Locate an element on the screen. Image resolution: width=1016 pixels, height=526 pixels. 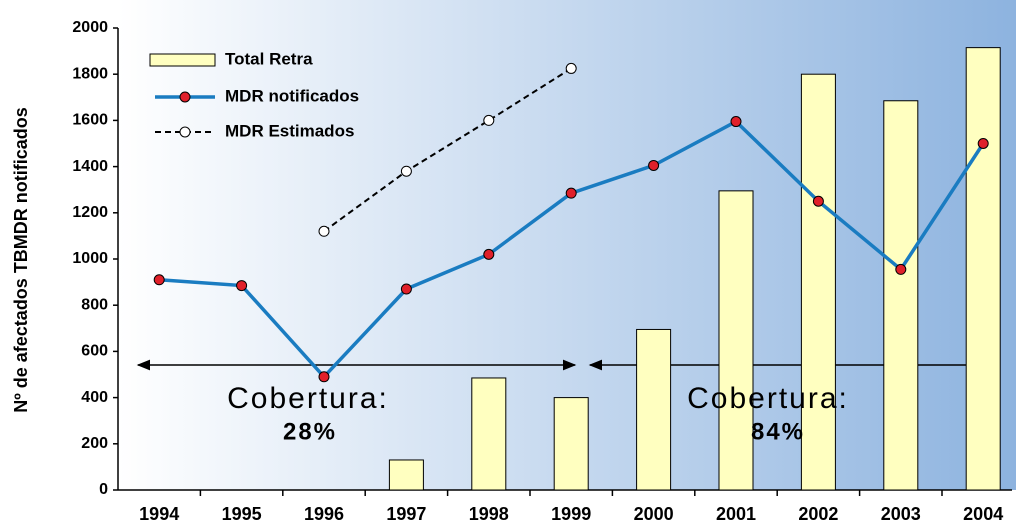
x-tick-label: 2004 is located at coordinates (983, 514).